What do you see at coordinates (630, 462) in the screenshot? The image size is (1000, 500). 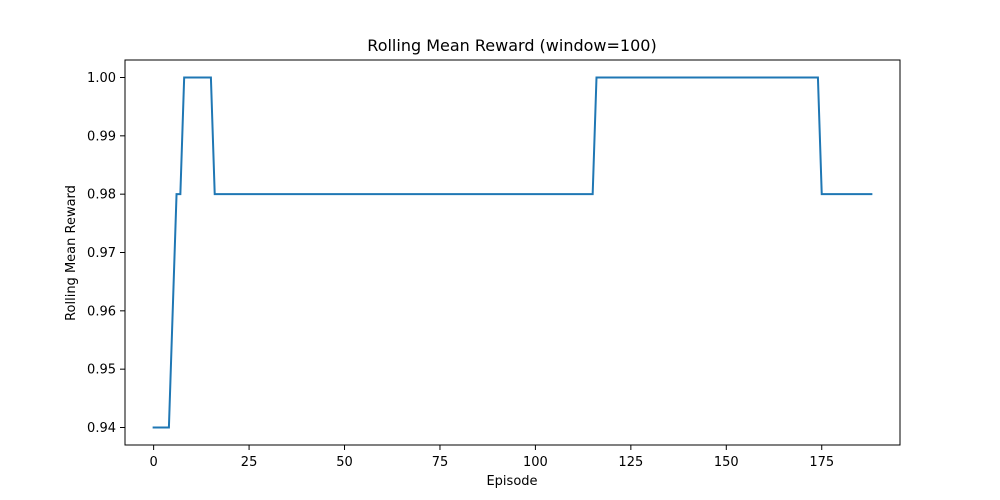 I see `x-tick-label: 125` at bounding box center [630, 462].